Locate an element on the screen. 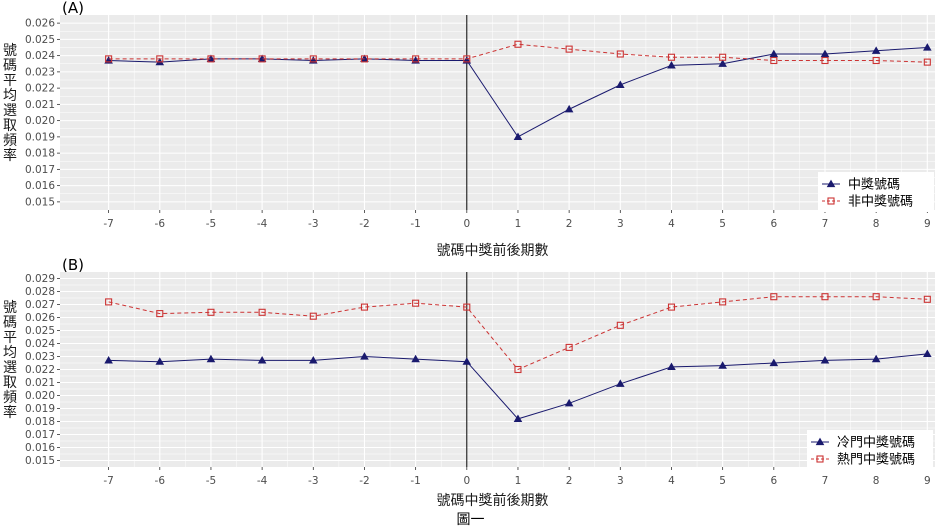  y-axis-title-char: 選 is located at coordinates (10, 111).